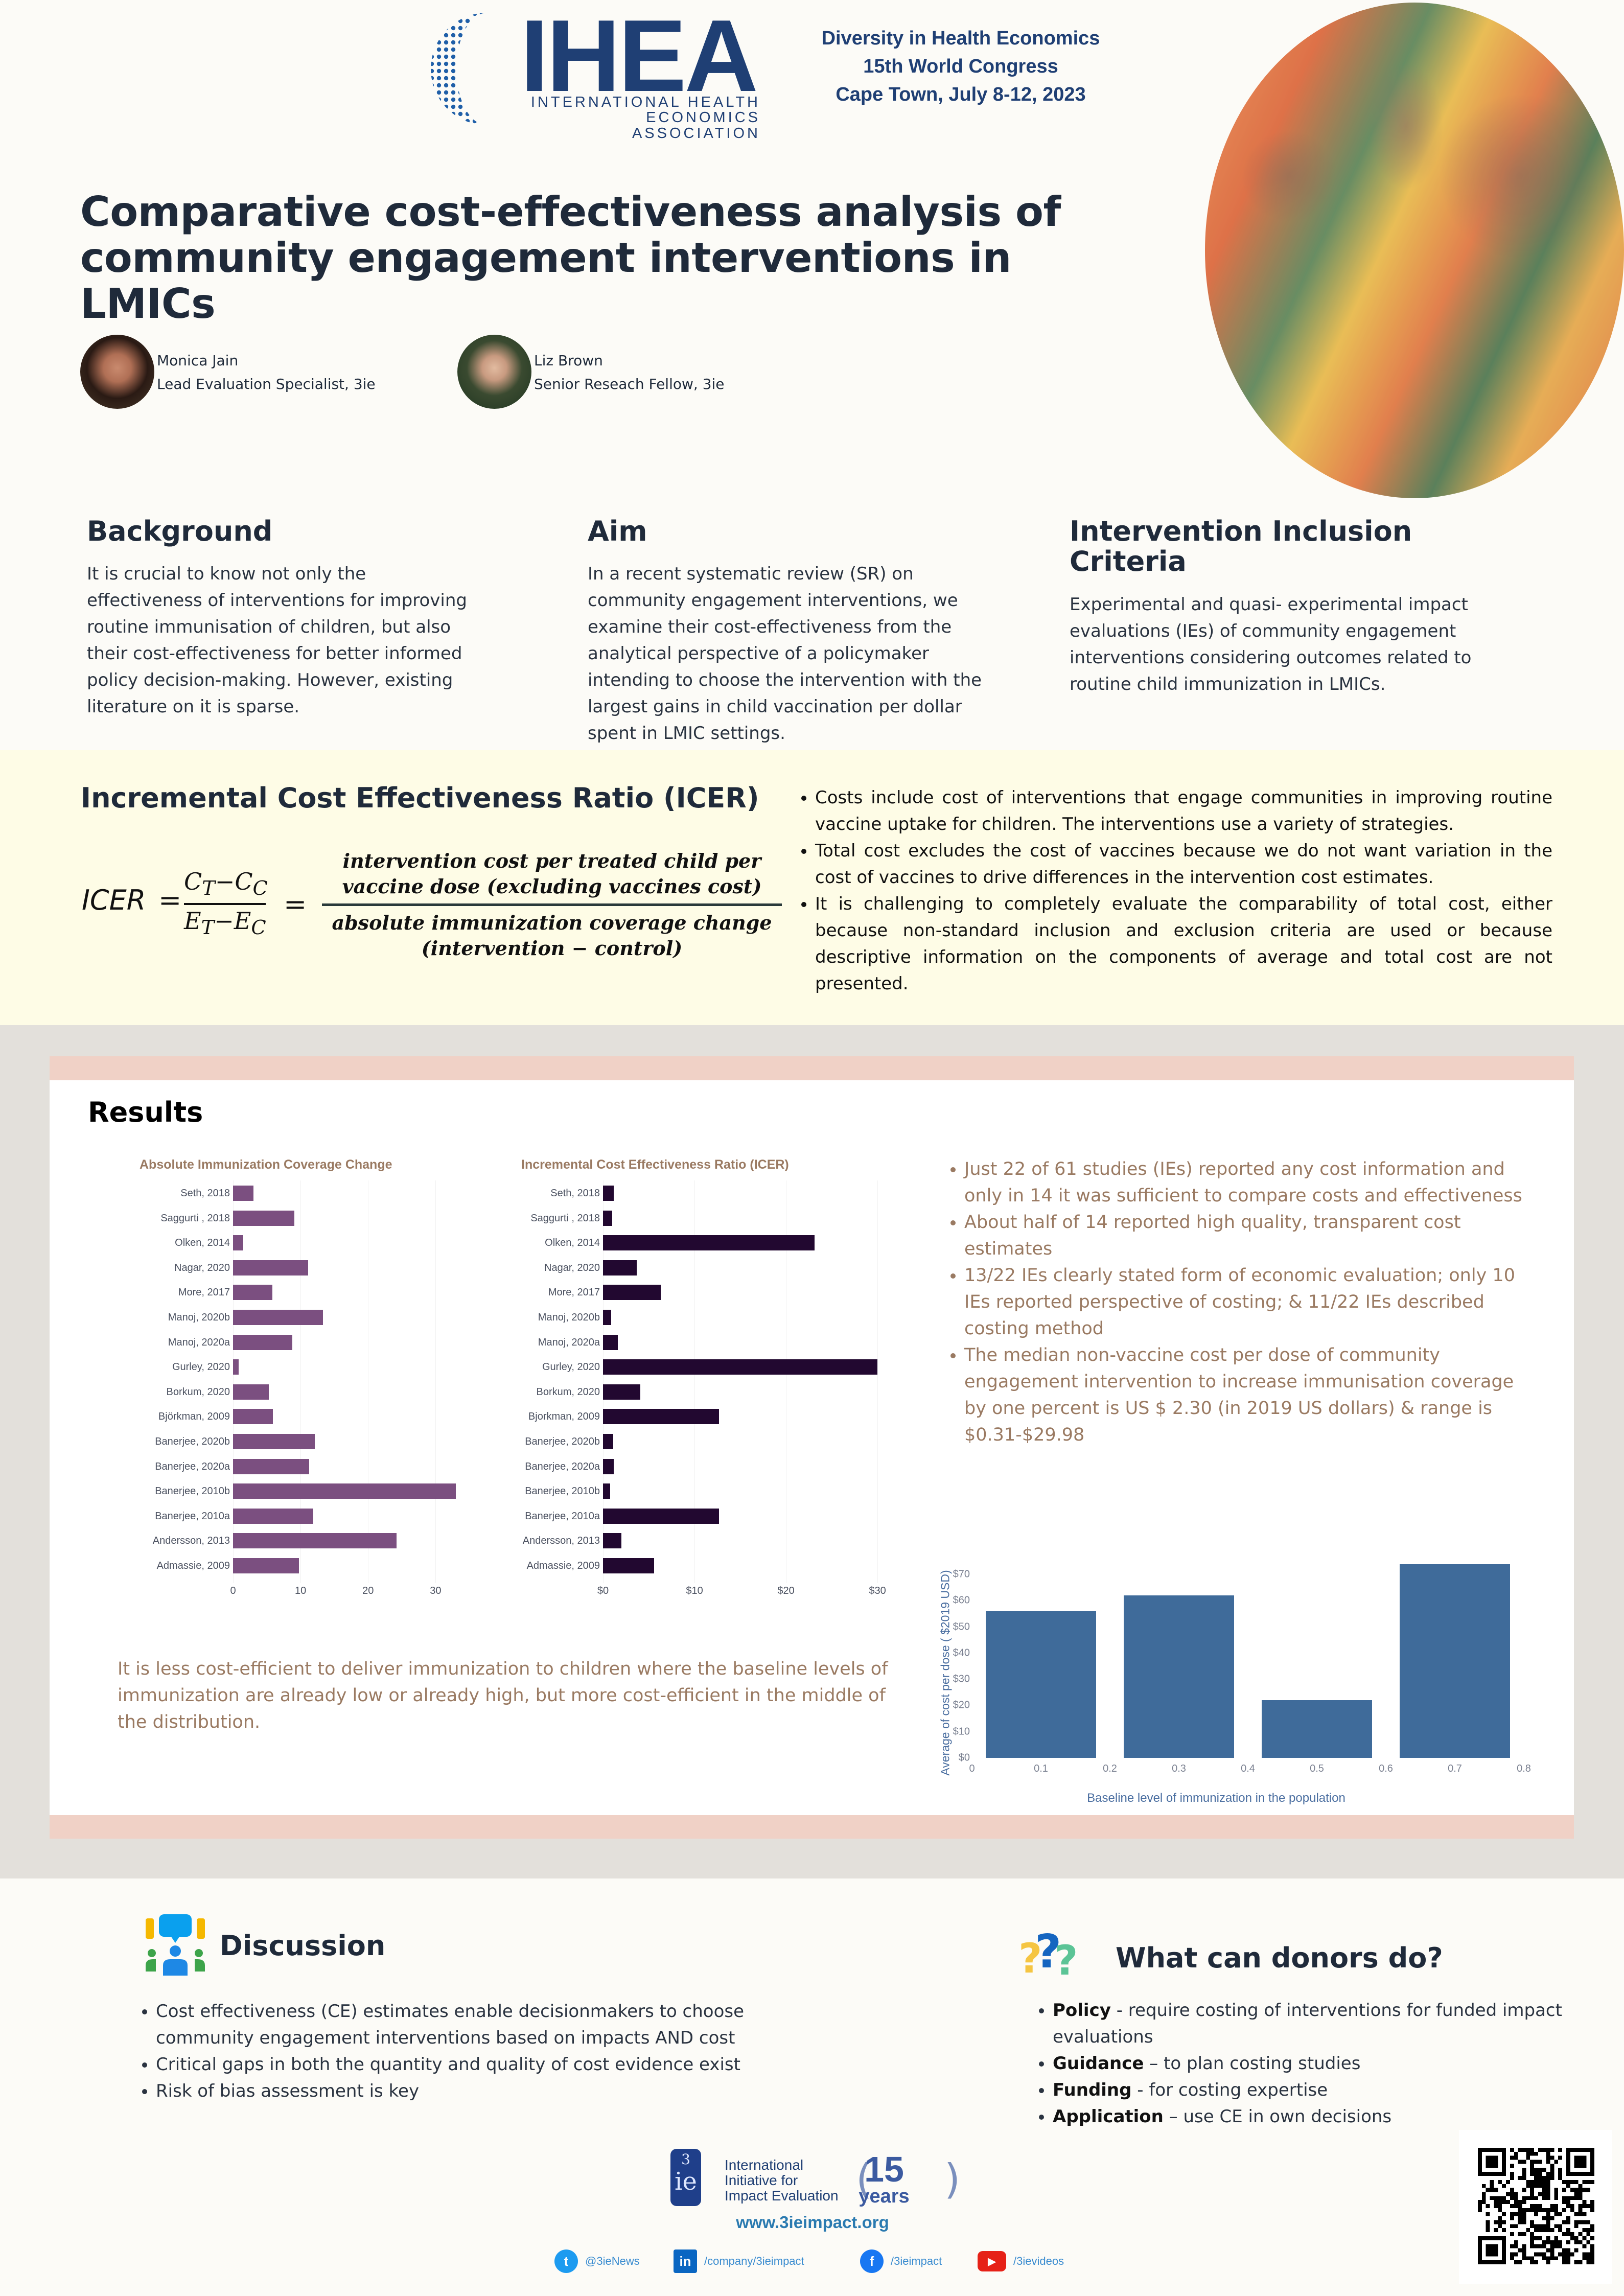  Describe the element at coordinates (201, 1367) in the screenshot. I see `category-label: Gurley, 2020` at that location.